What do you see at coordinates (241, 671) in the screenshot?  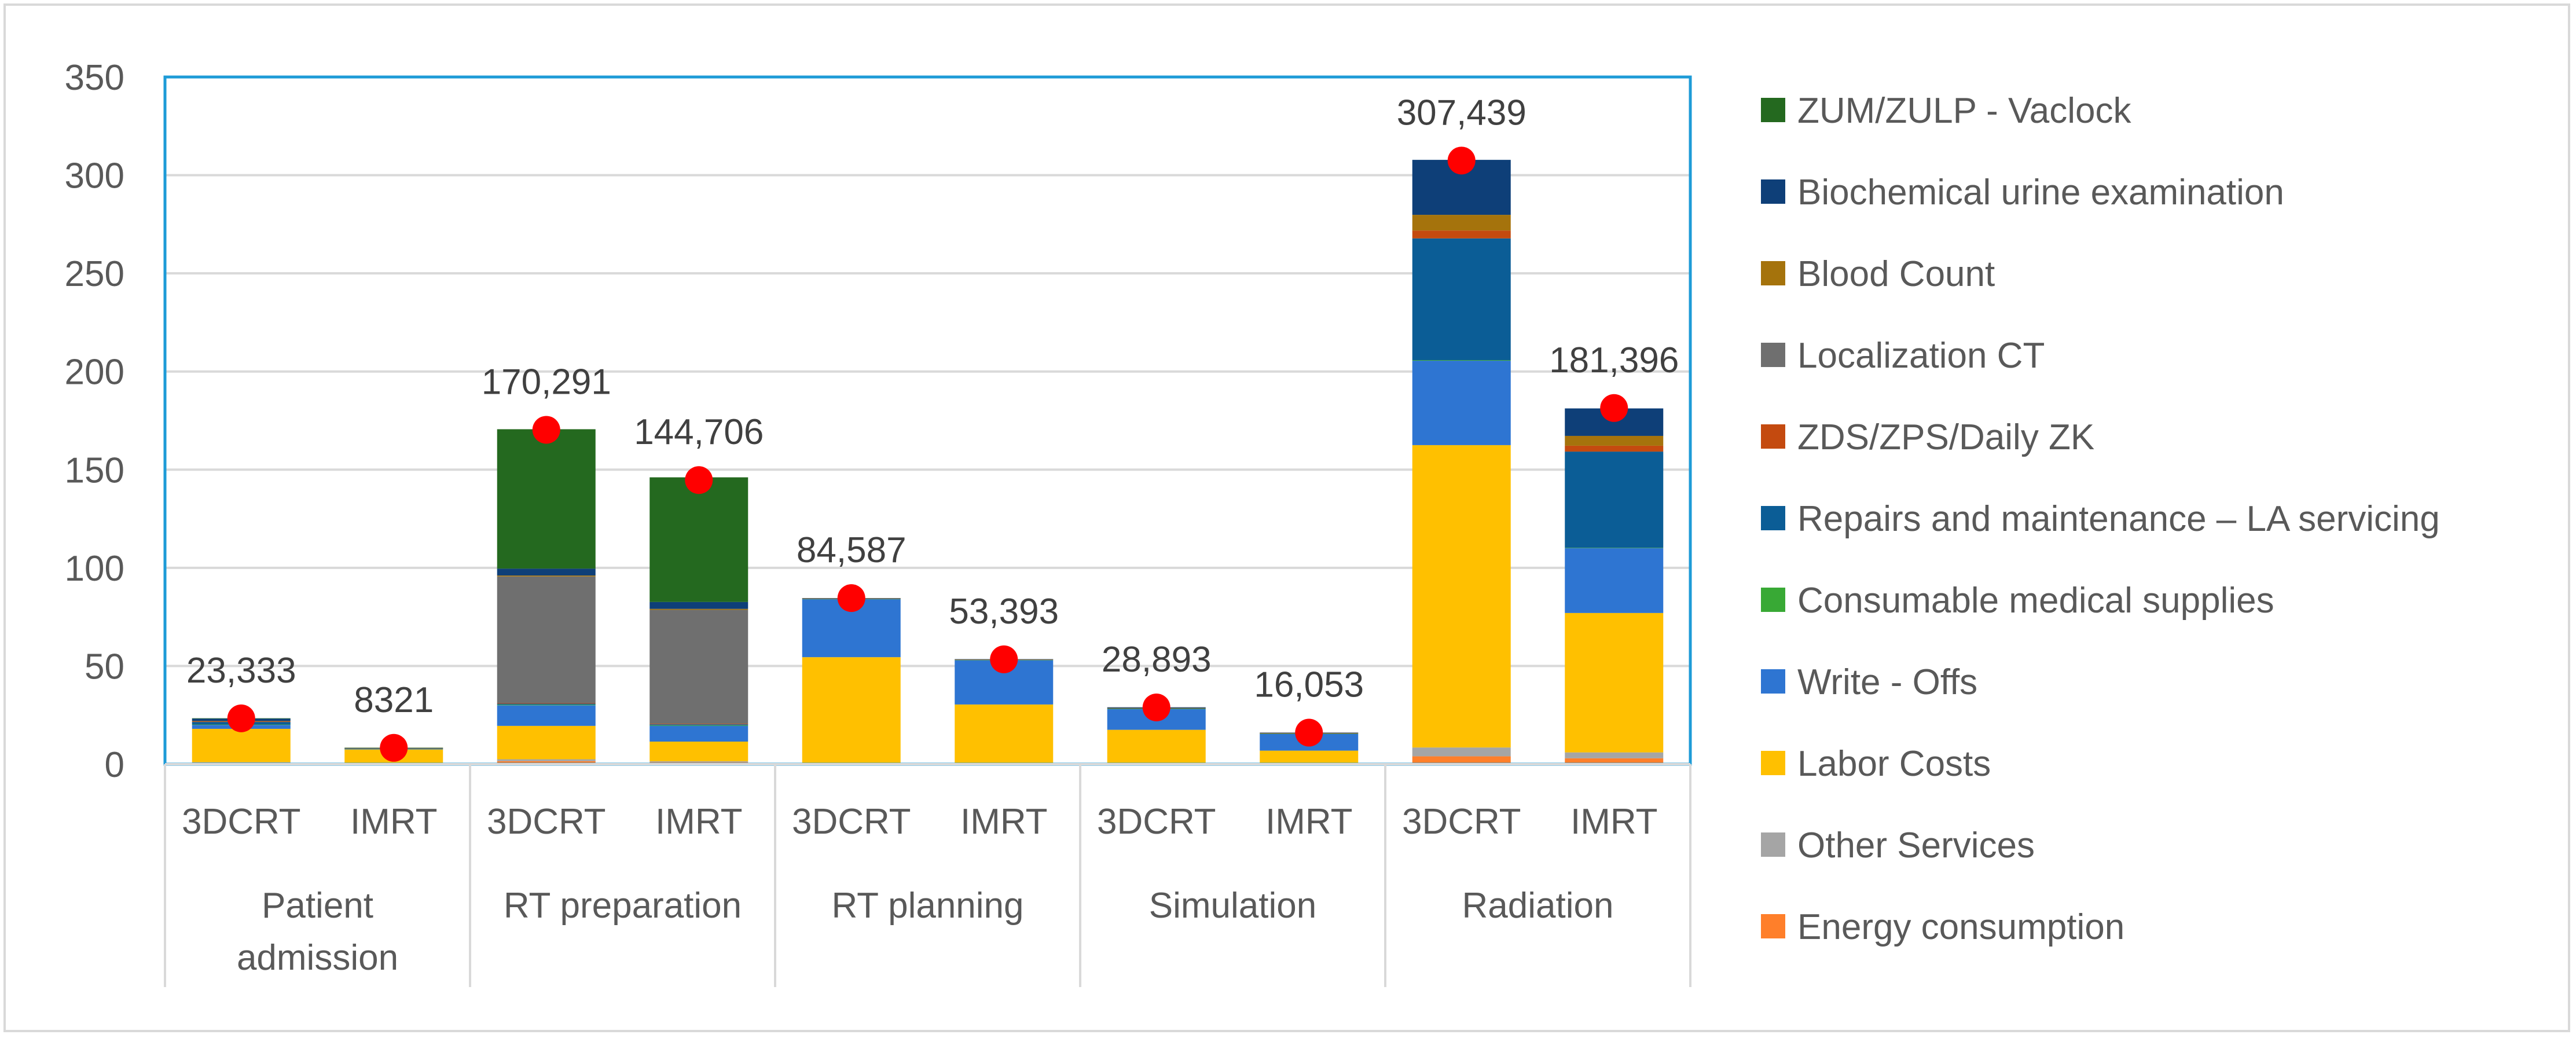 I see `total-label: 23,333` at bounding box center [241, 671].